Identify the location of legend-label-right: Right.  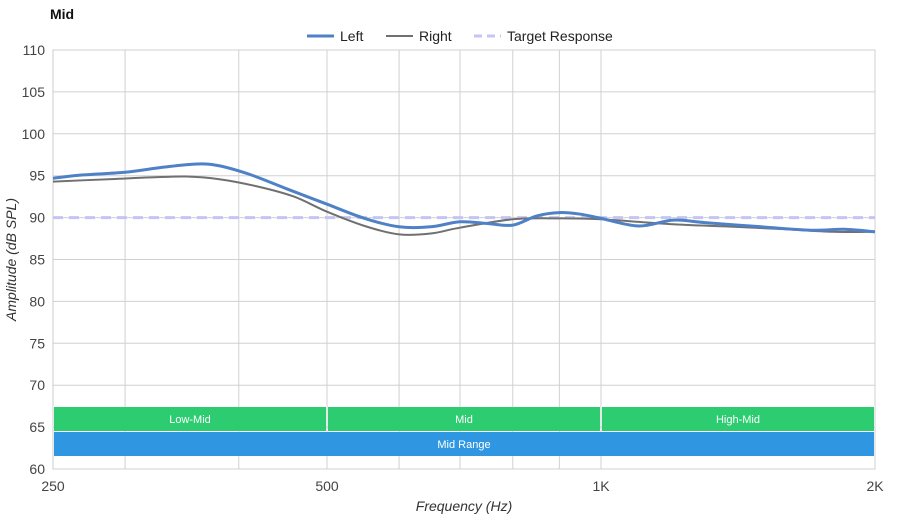
(435, 36).